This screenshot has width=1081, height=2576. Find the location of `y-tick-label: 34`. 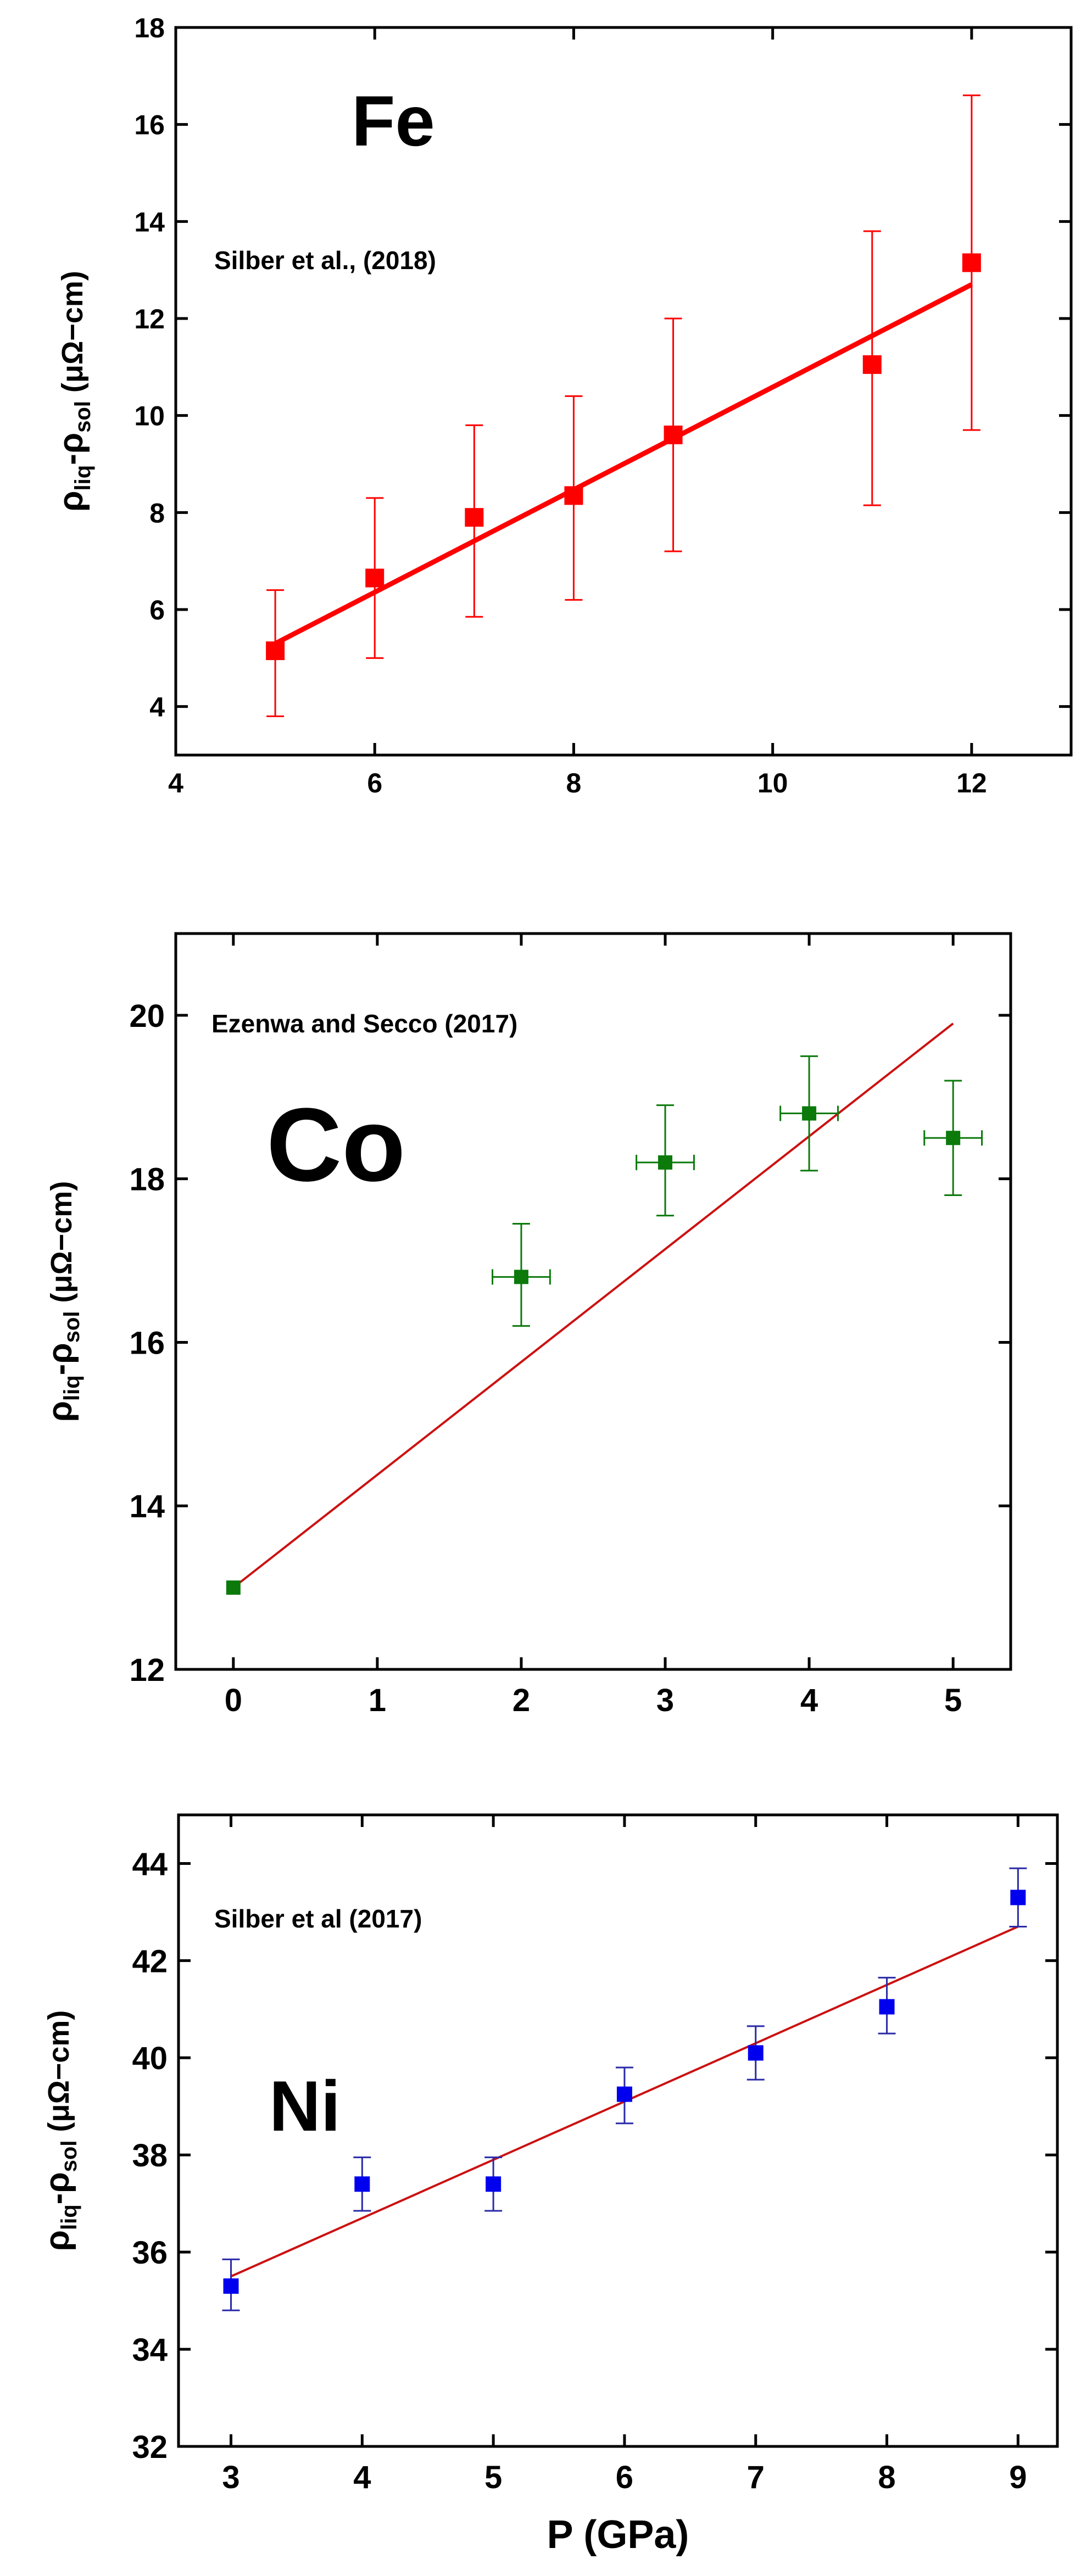

y-tick-label: 34 is located at coordinates (150, 2350).